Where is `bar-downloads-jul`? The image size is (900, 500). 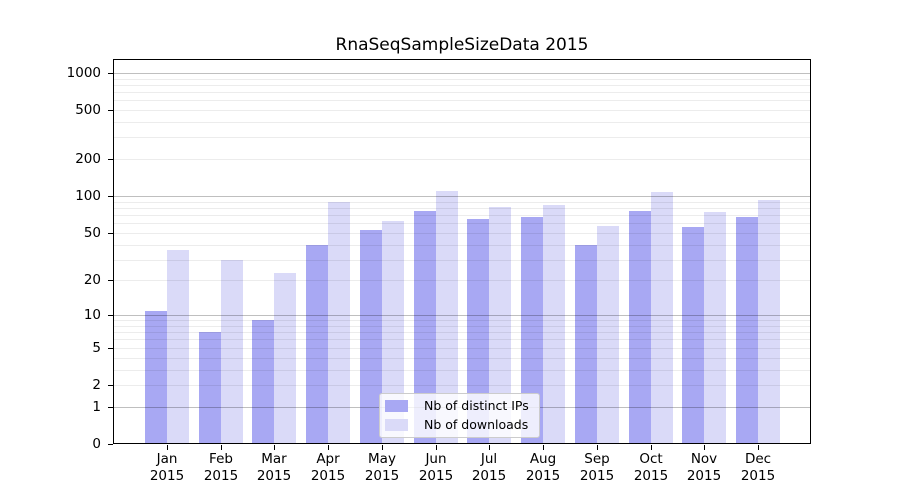
bar-downloads-jul is located at coordinates (500, 325).